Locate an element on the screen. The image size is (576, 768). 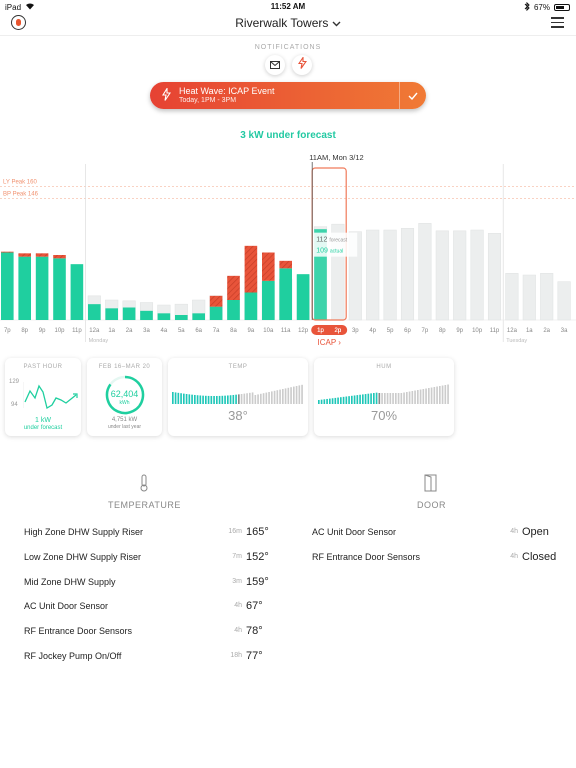
x-tick-label: 5a is located at coordinates (181, 331).